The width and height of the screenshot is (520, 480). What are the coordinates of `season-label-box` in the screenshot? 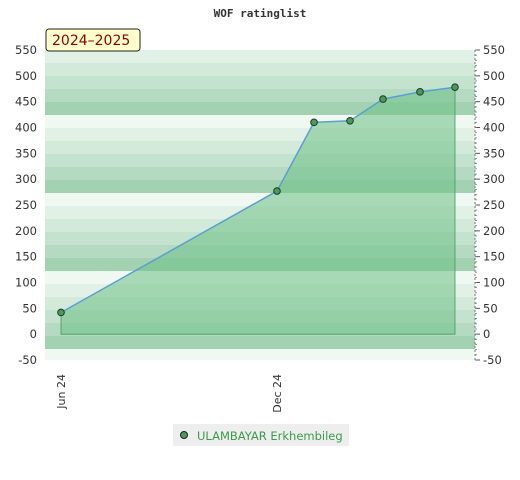 It's located at (93, 40).